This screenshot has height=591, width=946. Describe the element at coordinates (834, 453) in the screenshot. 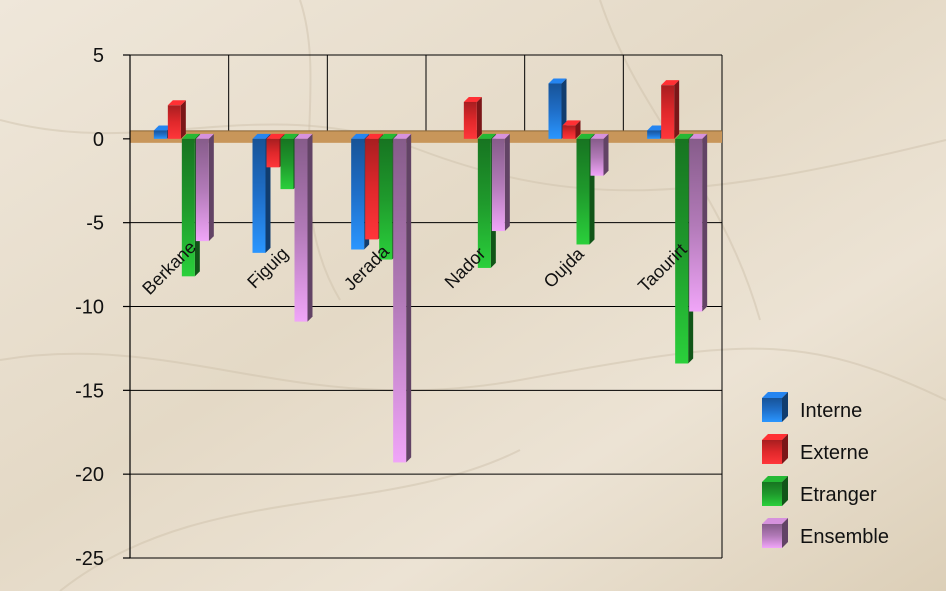

I see `legend-label: Externe` at that location.